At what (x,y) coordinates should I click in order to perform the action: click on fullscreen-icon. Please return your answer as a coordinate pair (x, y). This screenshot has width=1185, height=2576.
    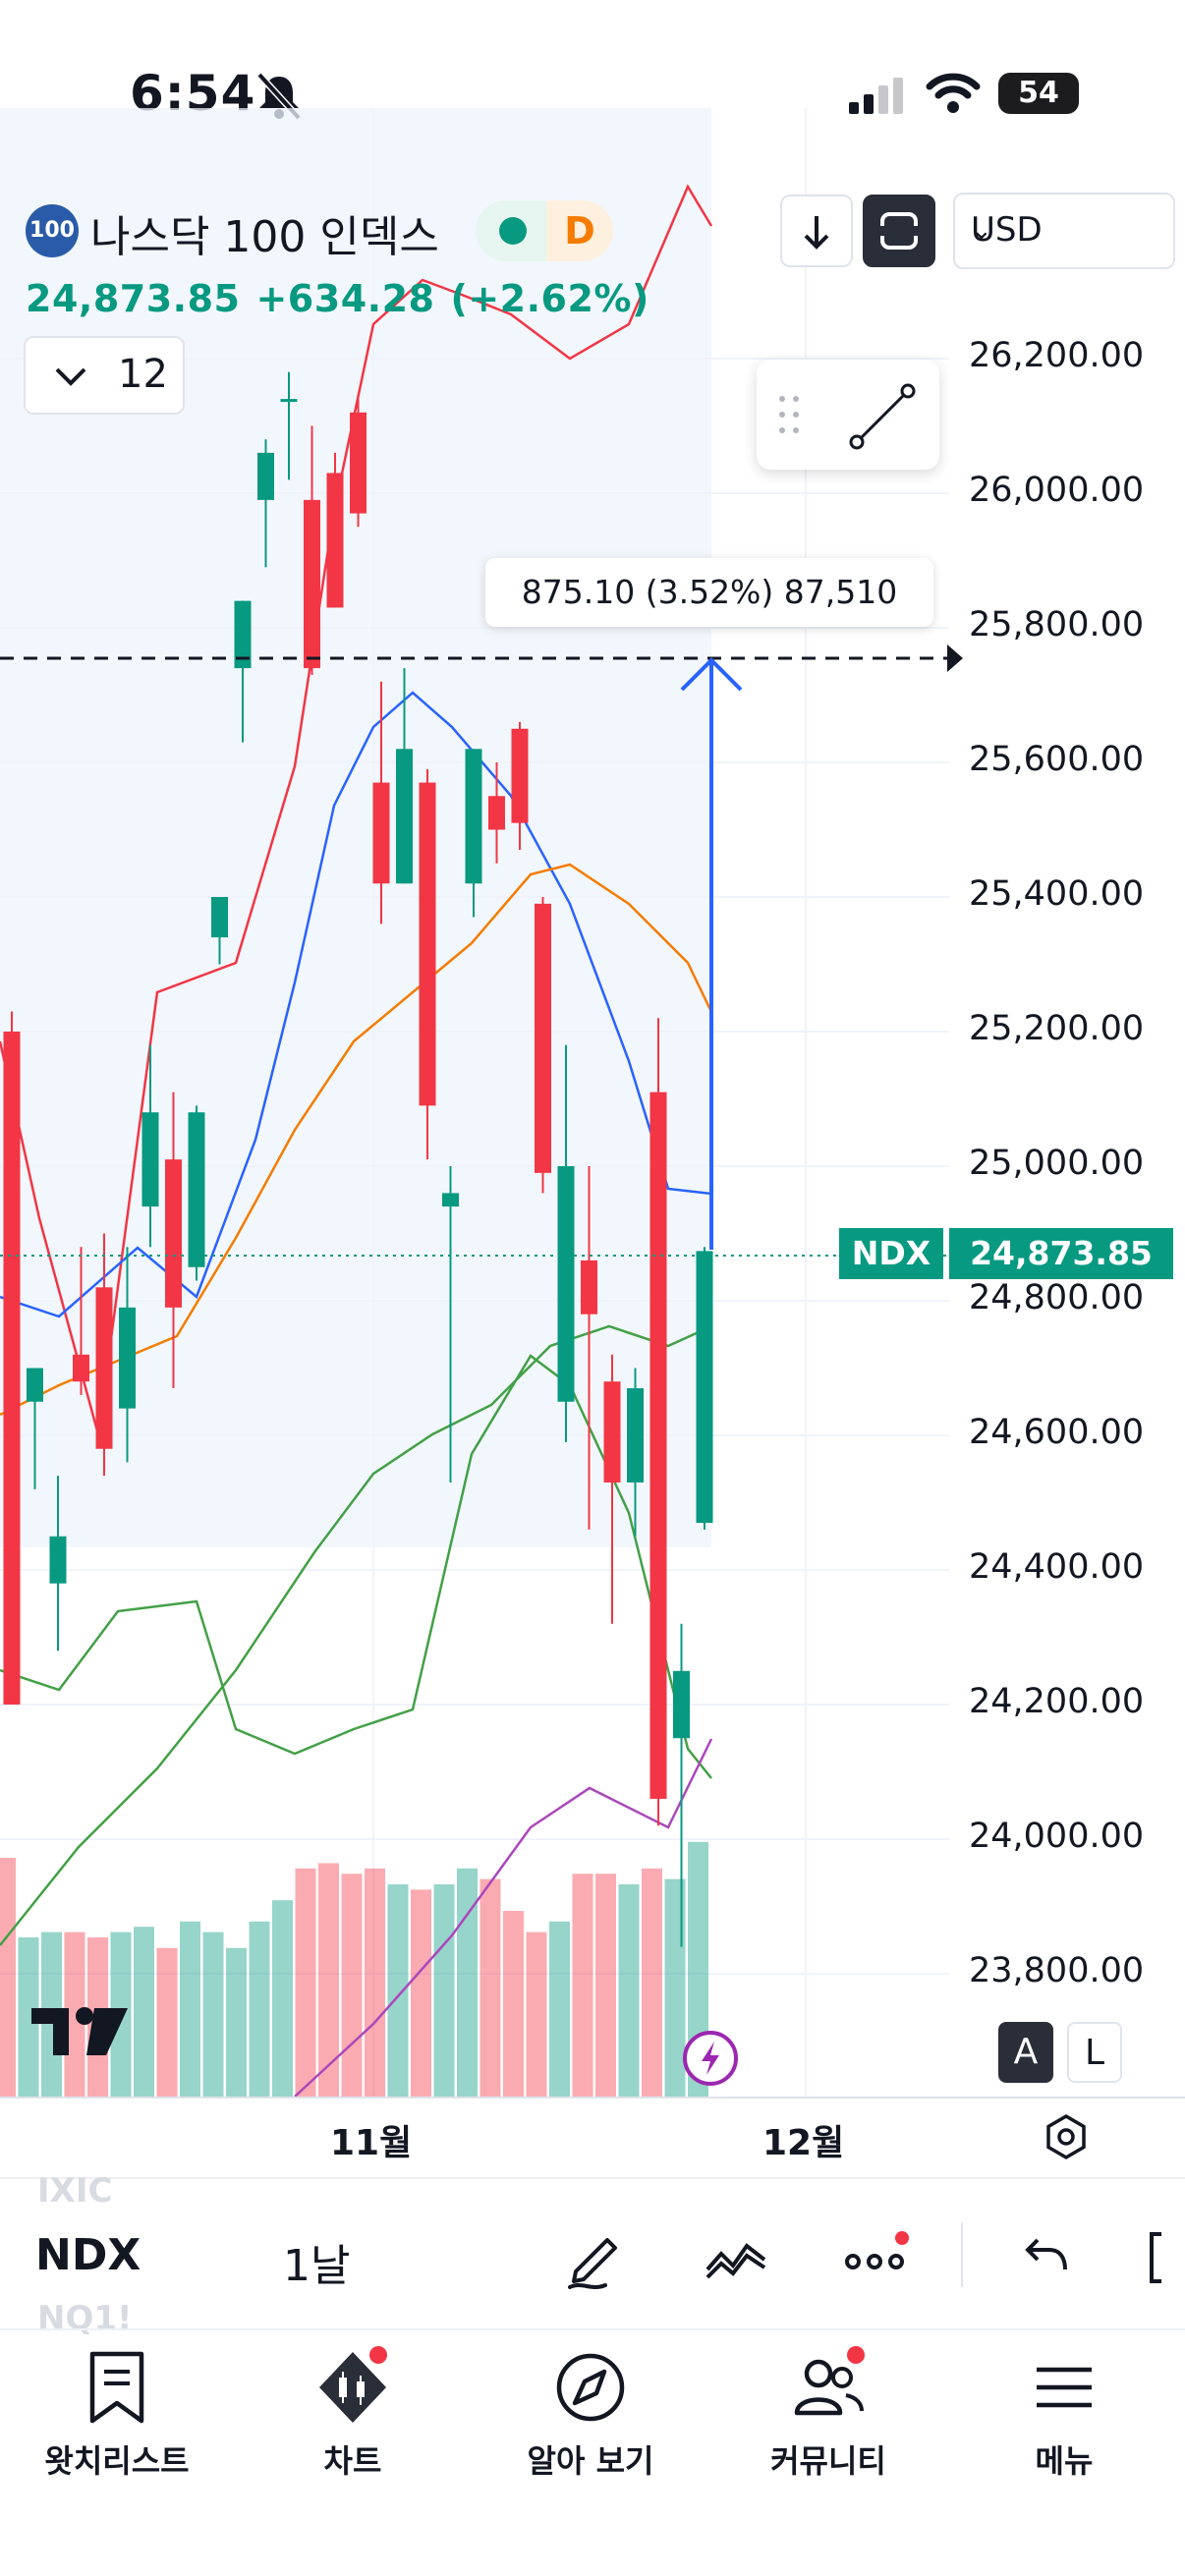
    Looking at the image, I should click on (899, 231).